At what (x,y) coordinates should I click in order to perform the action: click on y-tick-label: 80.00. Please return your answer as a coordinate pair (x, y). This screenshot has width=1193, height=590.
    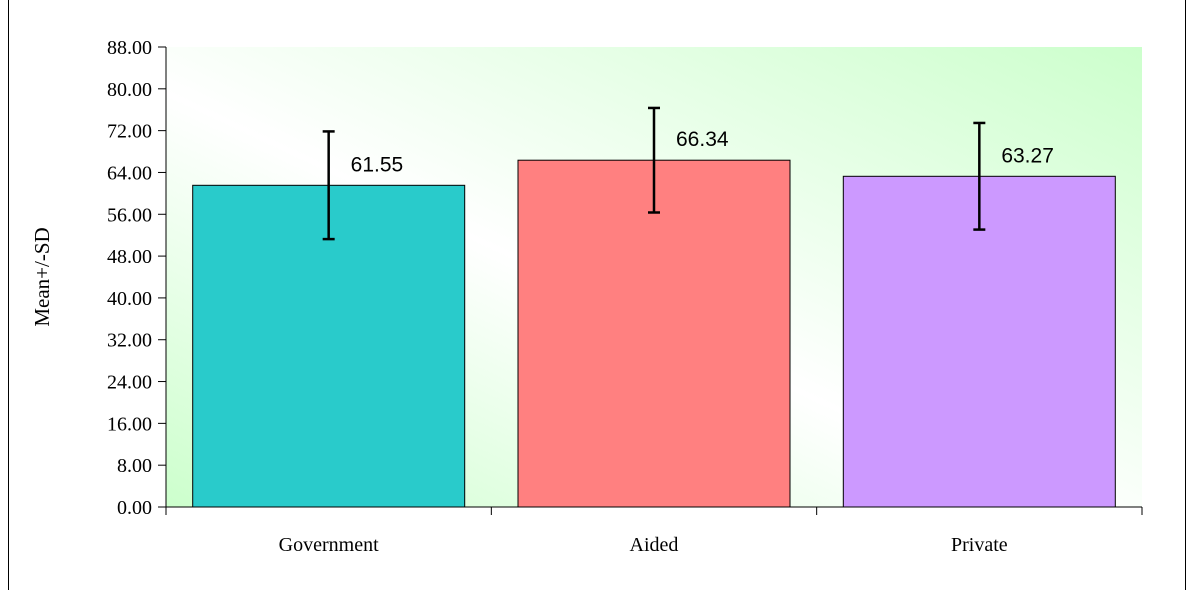
    Looking at the image, I should click on (129, 90).